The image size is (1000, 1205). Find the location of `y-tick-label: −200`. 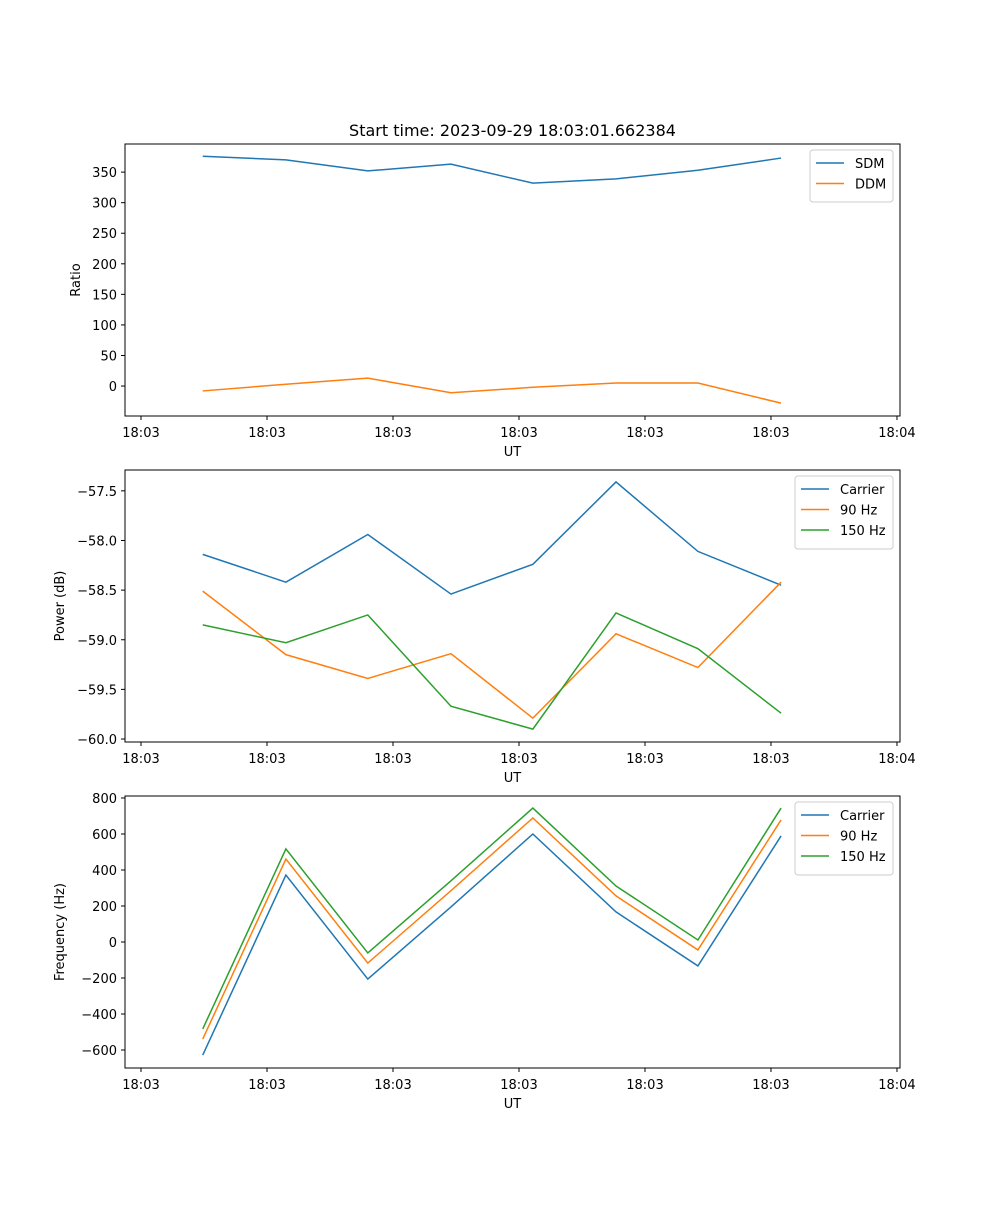

y-tick-label: −200 is located at coordinates (99, 979).